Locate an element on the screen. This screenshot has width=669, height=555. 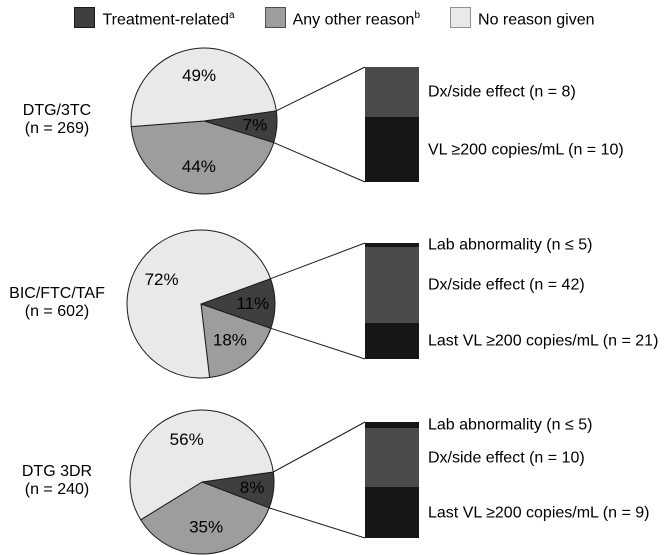
group-label: DTG/3TC (n = 269) is located at coordinates (57, 120).